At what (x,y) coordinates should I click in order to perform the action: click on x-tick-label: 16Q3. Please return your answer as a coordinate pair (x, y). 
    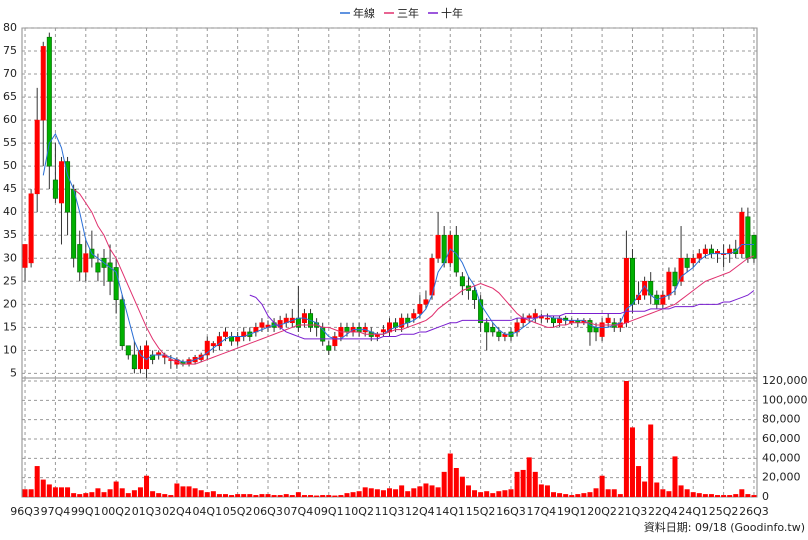
    Looking at the image, I should click on (511, 511).